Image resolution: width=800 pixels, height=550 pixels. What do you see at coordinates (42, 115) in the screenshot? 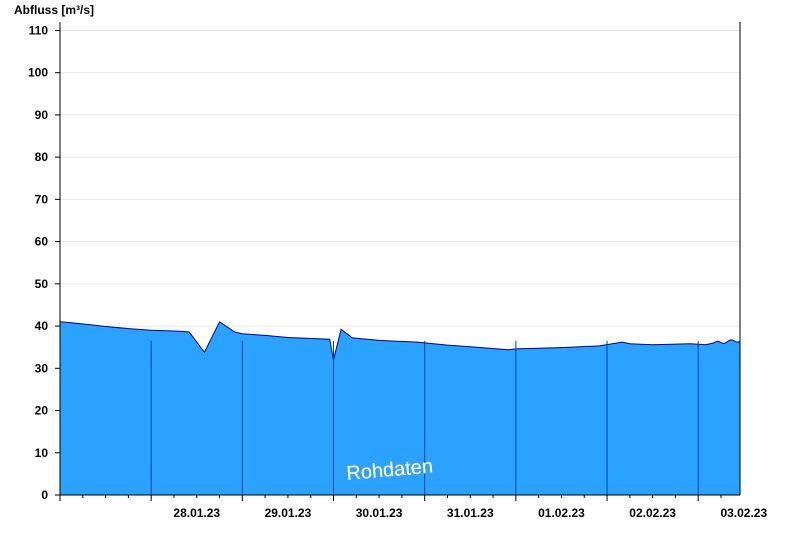
I see `y-tick-label: 90` at bounding box center [42, 115].